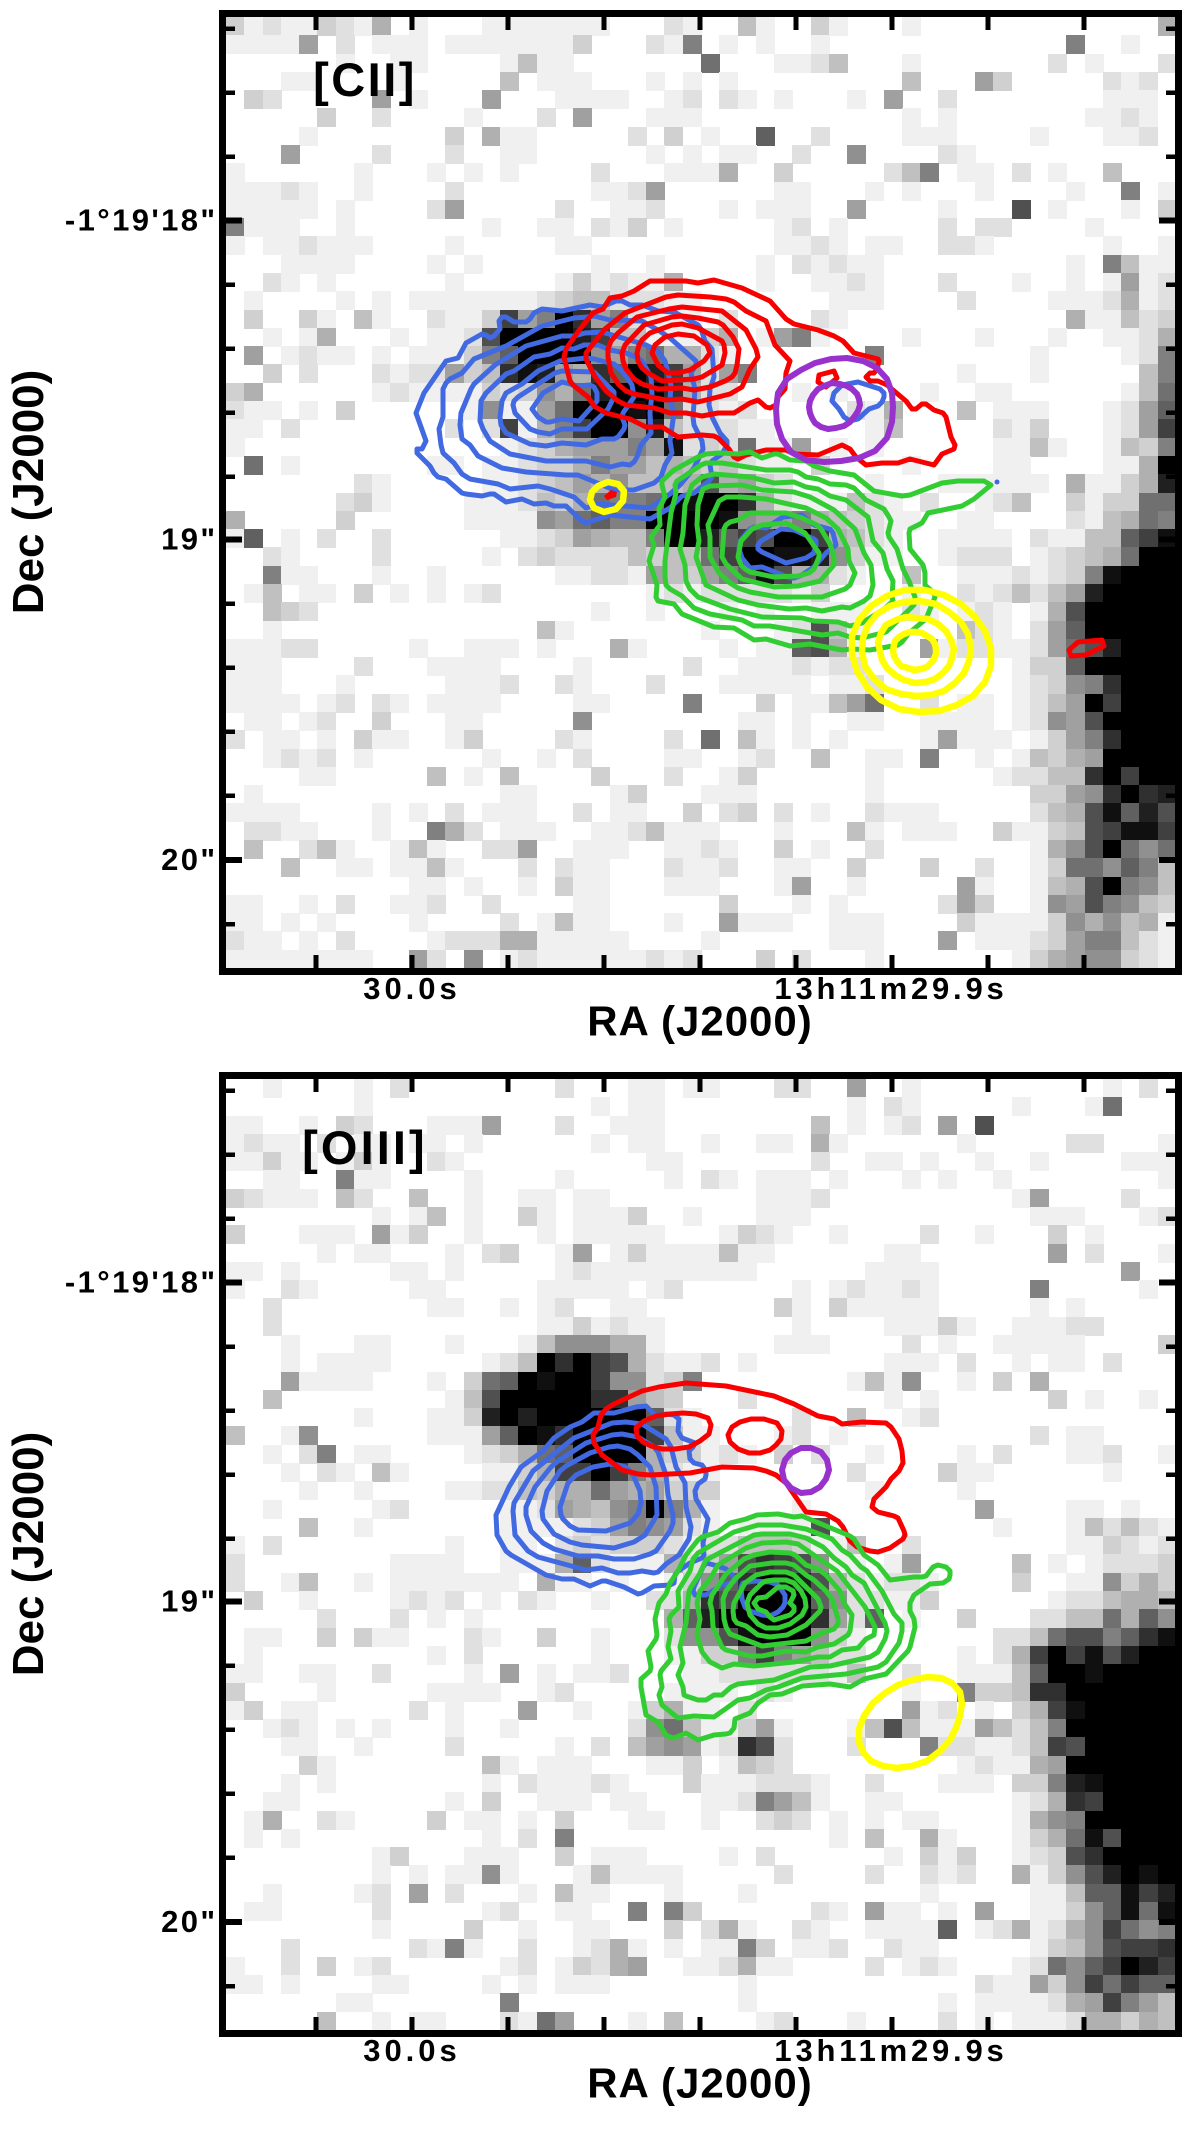  I want to click on svg-text: [OIII], so click(365, 1147).